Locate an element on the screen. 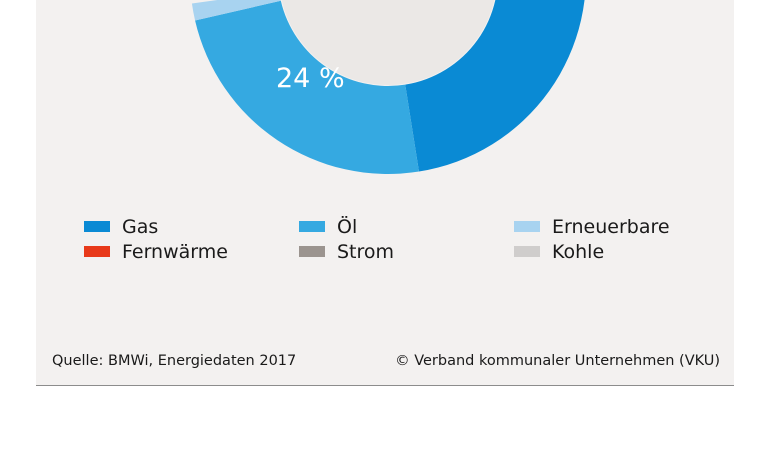 The height and width of the screenshot is (450, 770). donut-slice-erneuerbare is located at coordinates (236, 10).